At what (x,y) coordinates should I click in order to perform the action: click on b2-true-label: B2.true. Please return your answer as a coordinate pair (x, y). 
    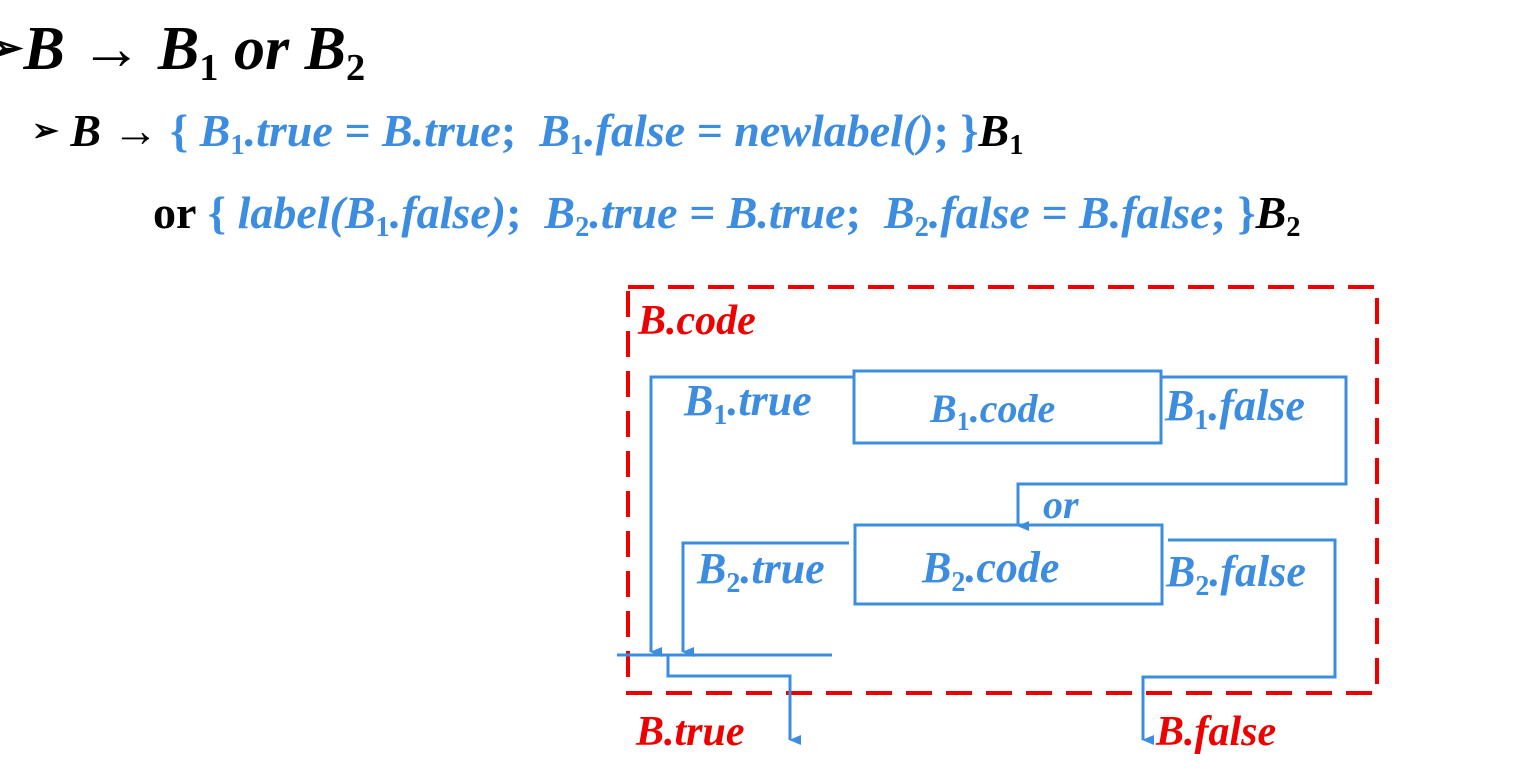
    Looking at the image, I should click on (760, 571).